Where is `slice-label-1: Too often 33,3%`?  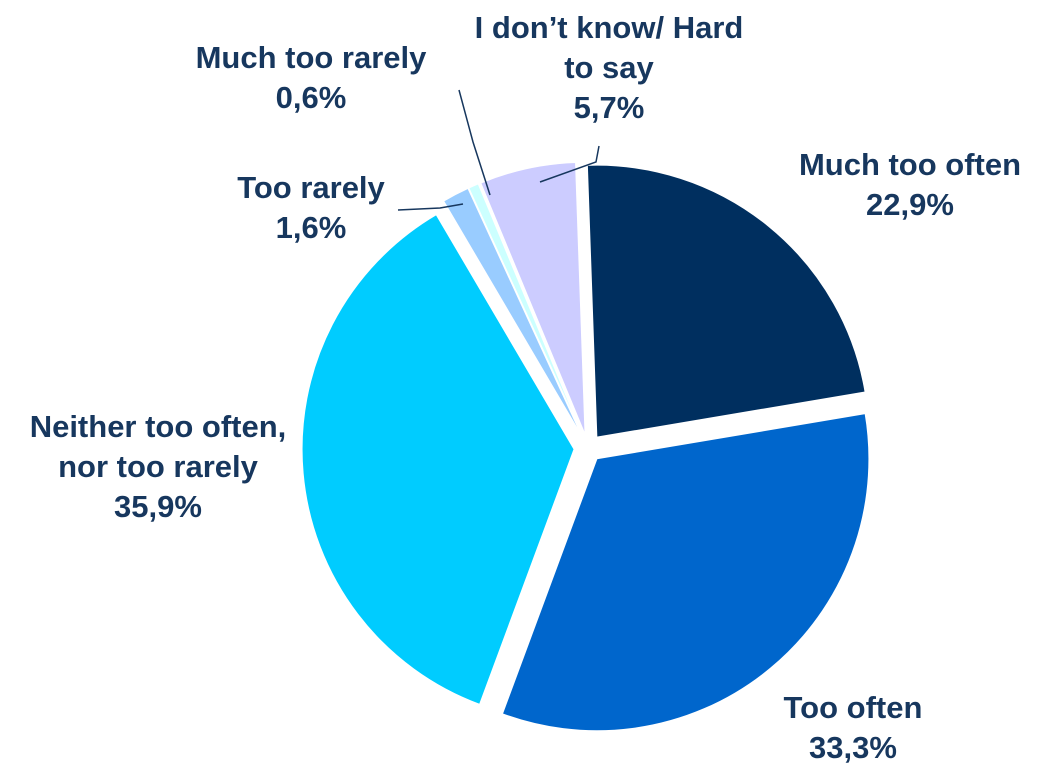
slice-label-1: Too often 33,3% is located at coordinates (853, 727).